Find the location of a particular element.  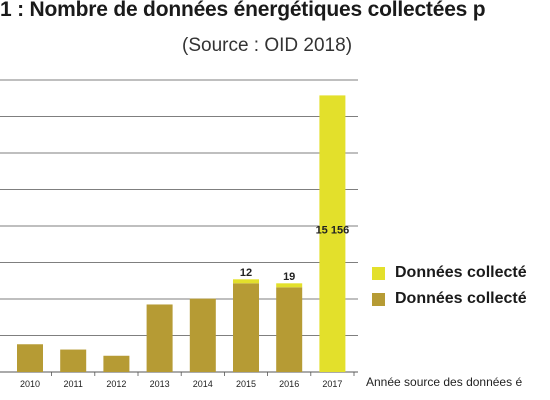

x-tick-label-2015: 2015 is located at coordinates (246, 384).